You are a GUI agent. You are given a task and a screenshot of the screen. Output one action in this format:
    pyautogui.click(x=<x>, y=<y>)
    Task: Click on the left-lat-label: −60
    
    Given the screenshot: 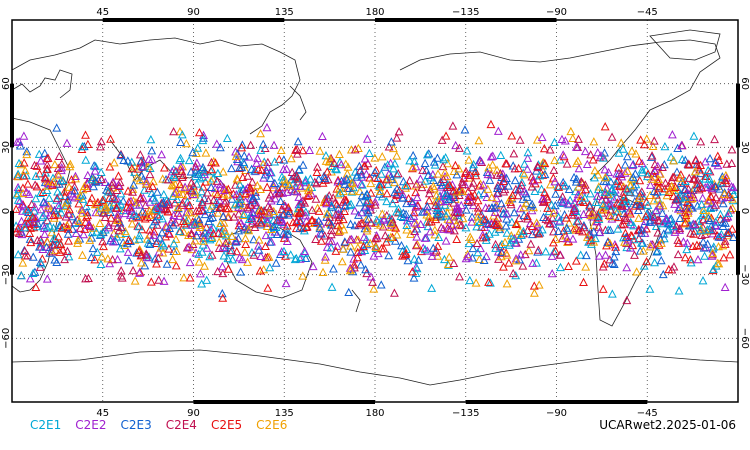 What is the action you would take?
    pyautogui.click(x=6, y=338)
    